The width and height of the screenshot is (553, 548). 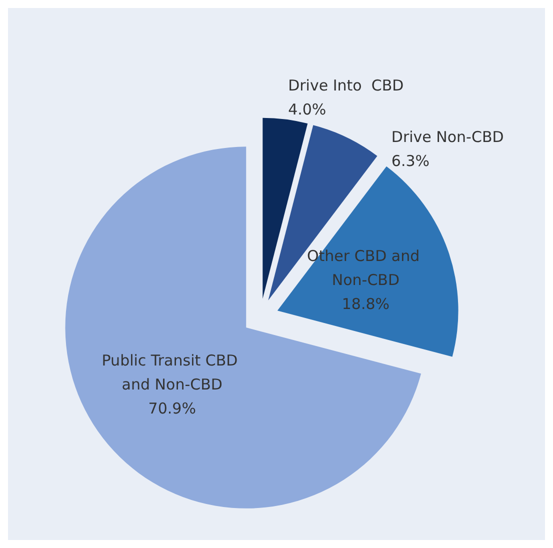 What do you see at coordinates (447, 137) in the screenshot?
I see `slice-label: Drive Non-CBD` at bounding box center [447, 137].